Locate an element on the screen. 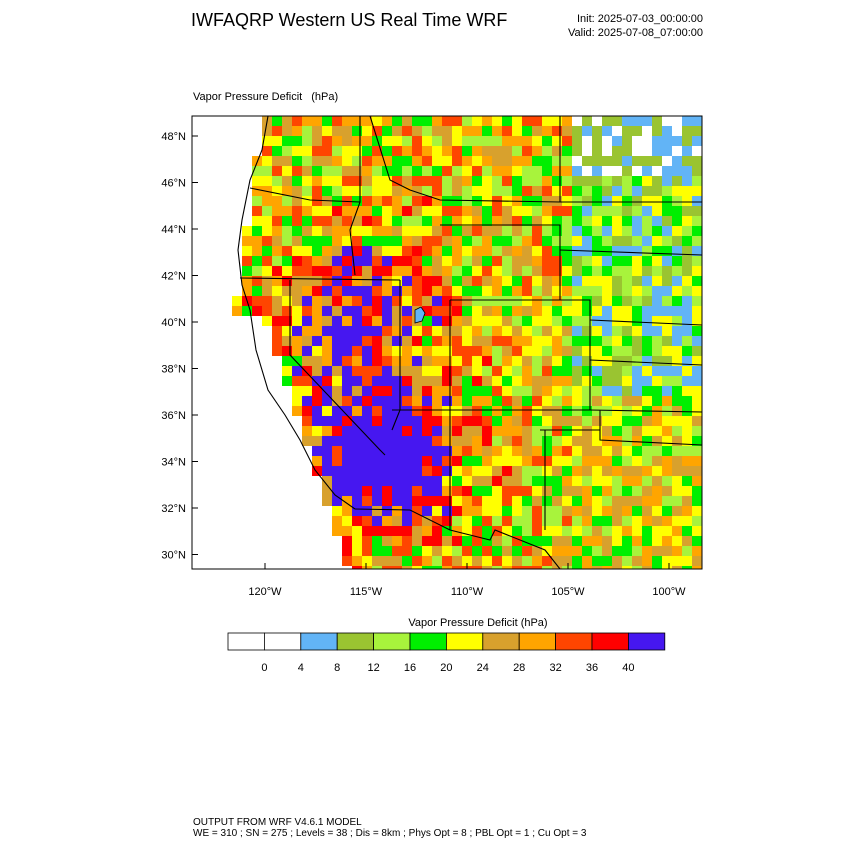 Image resolution: width=850 pixels, height=850 pixels. colorbar-swatches is located at coordinates (446, 641).